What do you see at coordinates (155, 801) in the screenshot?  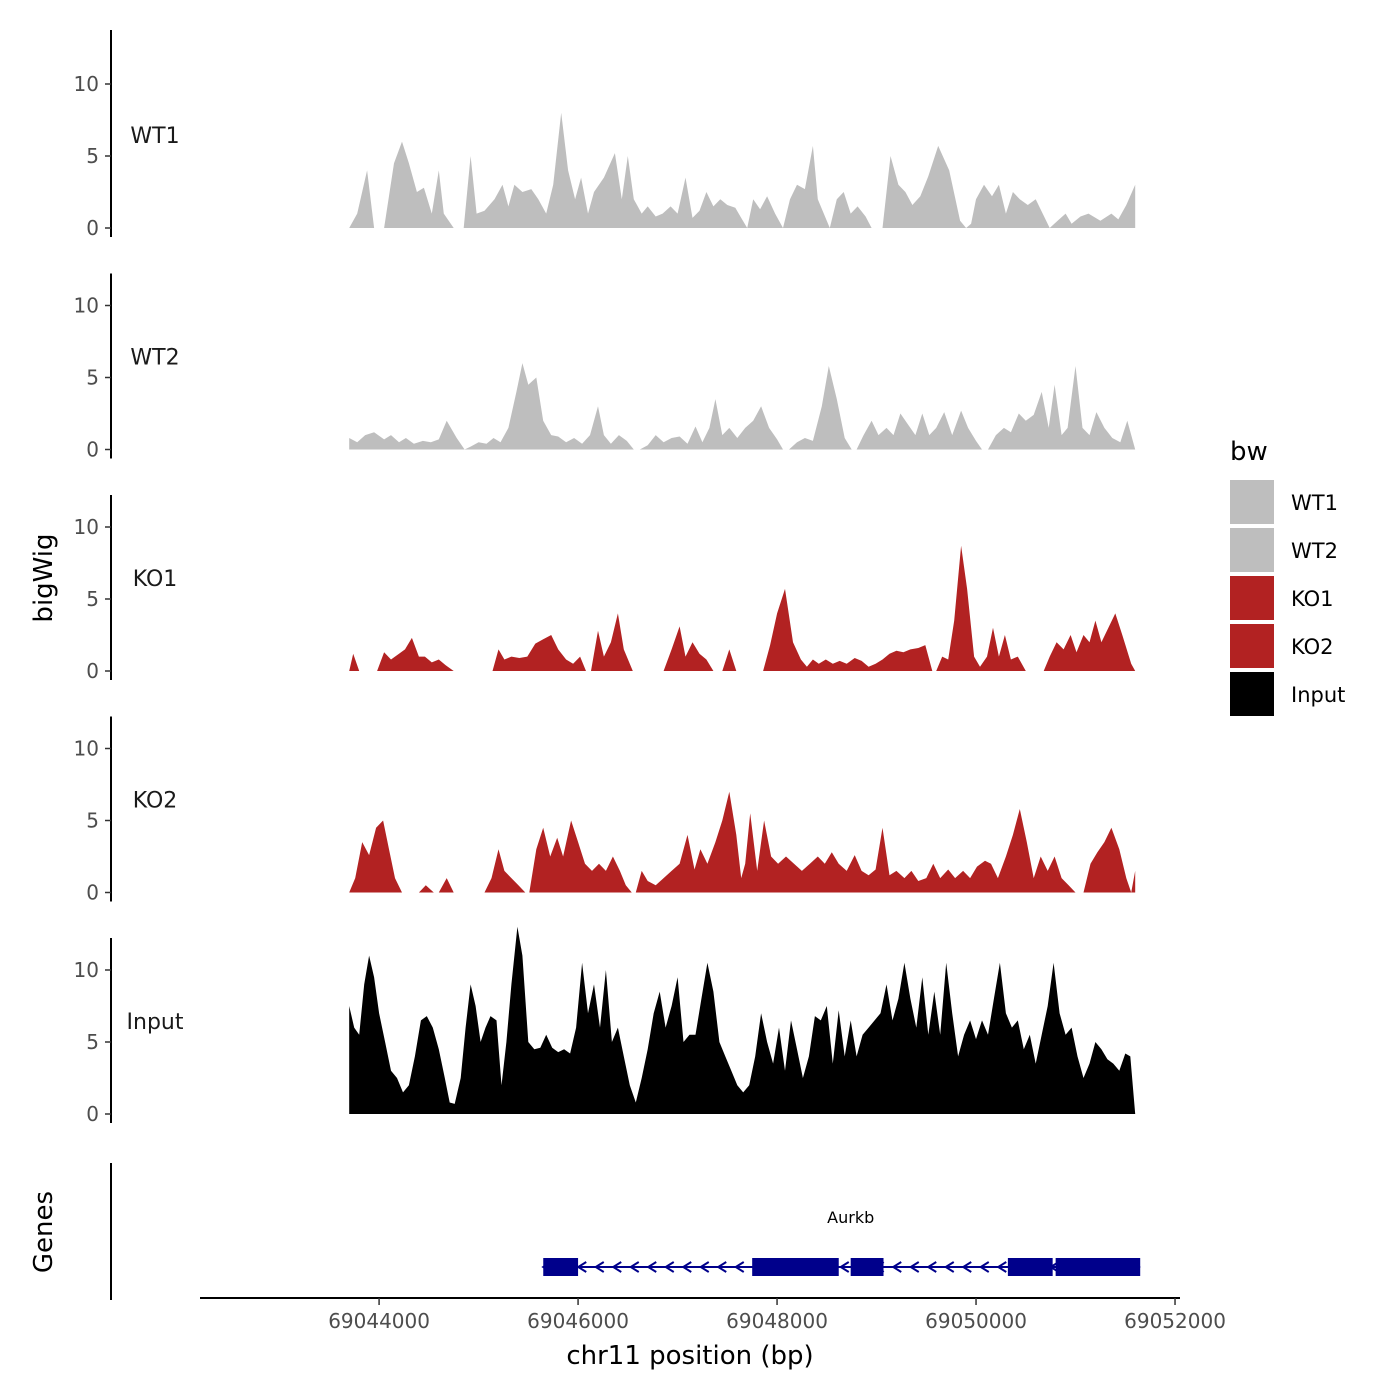 I see `track-label-ko2: KO2` at bounding box center [155, 801].